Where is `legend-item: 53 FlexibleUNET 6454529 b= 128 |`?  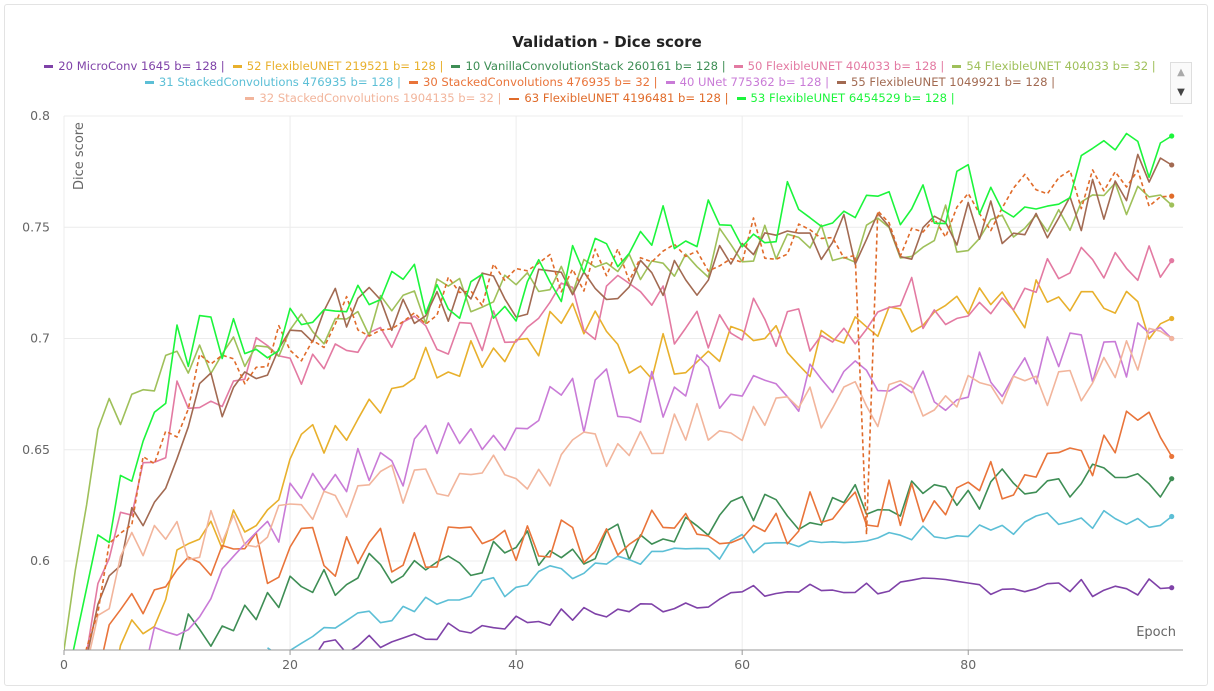
legend-item: 53 FlexibleUNET 6454529 b= 128 | is located at coordinates (845, 98).